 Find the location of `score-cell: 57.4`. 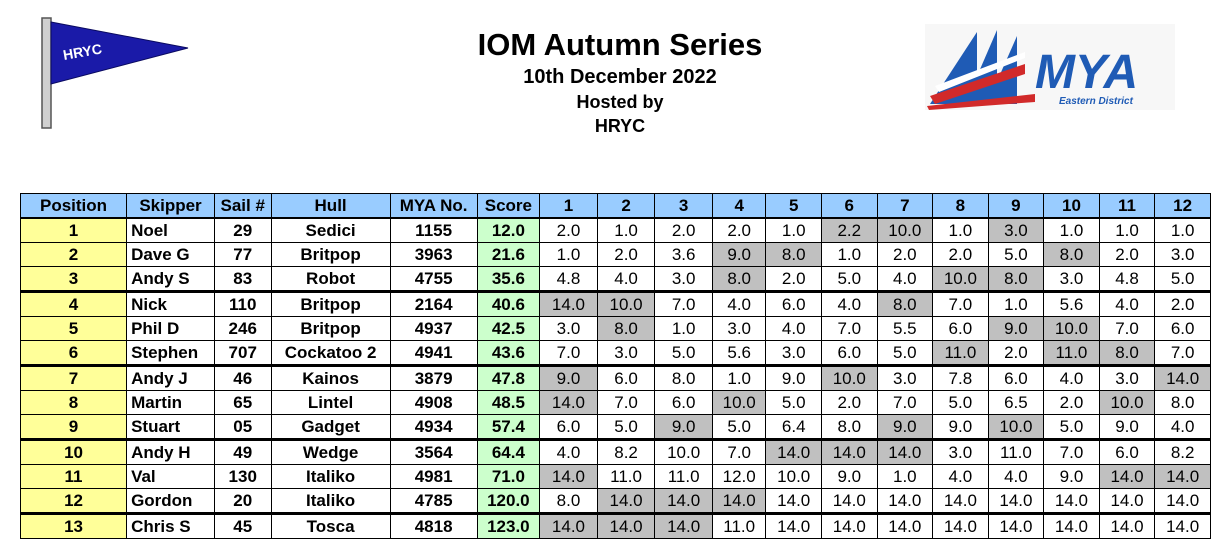

score-cell: 57.4 is located at coordinates (508, 427).